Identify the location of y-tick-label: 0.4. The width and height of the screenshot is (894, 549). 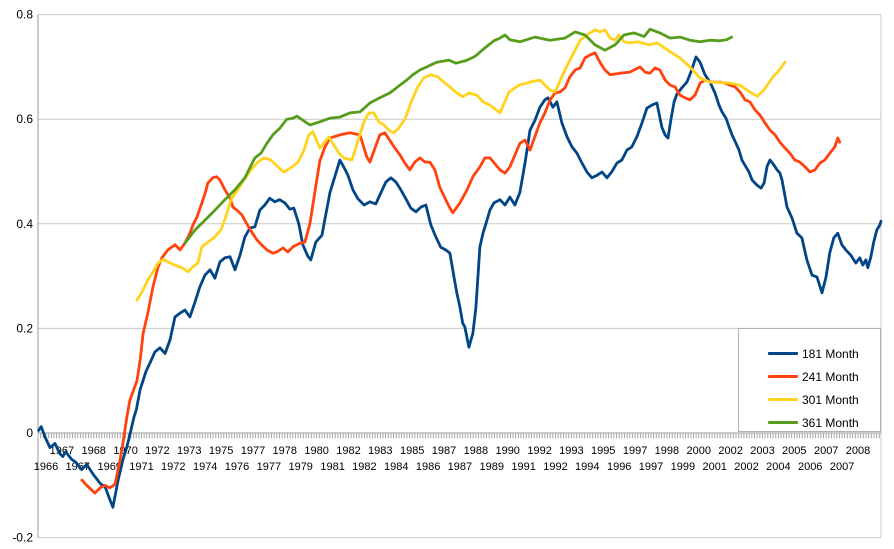
(24, 224).